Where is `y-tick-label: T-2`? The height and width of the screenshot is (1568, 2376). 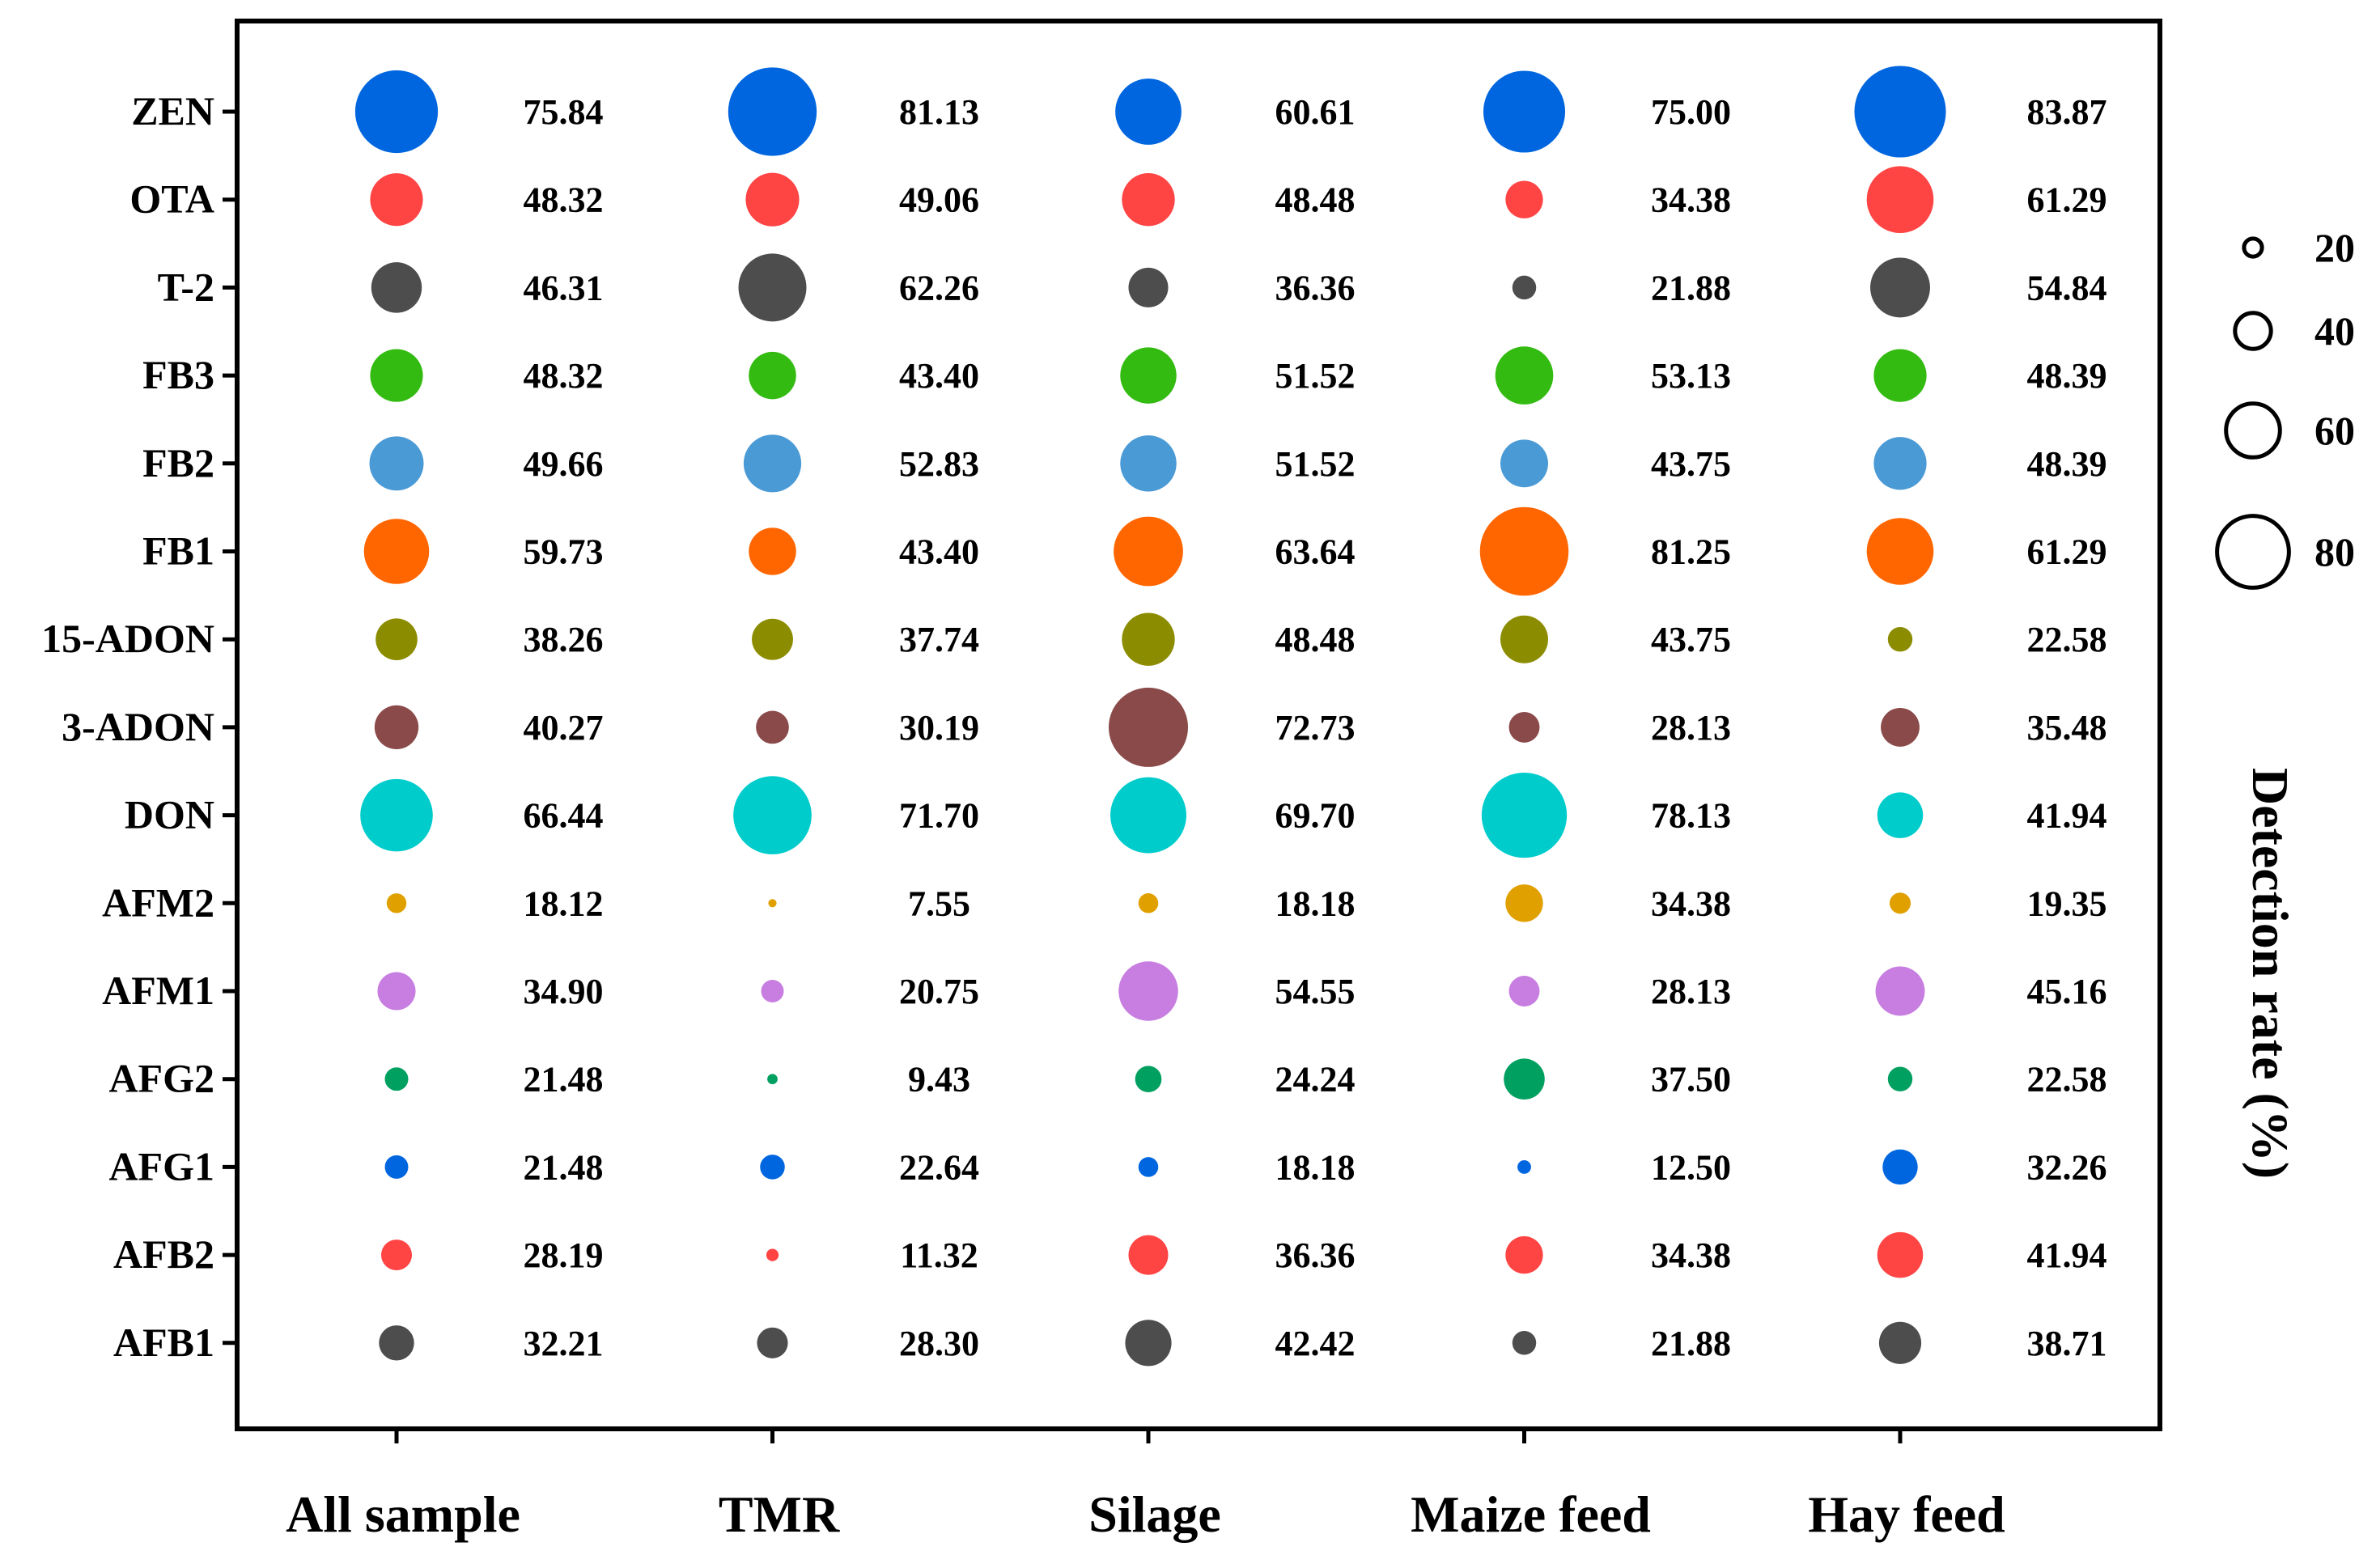 y-tick-label: T-2 is located at coordinates (186, 286).